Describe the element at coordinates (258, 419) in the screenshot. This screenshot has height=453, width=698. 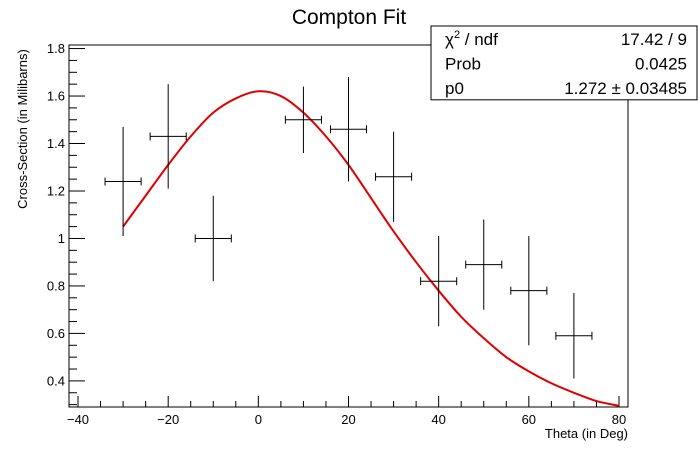
I see `x-tick-label: 0` at that location.